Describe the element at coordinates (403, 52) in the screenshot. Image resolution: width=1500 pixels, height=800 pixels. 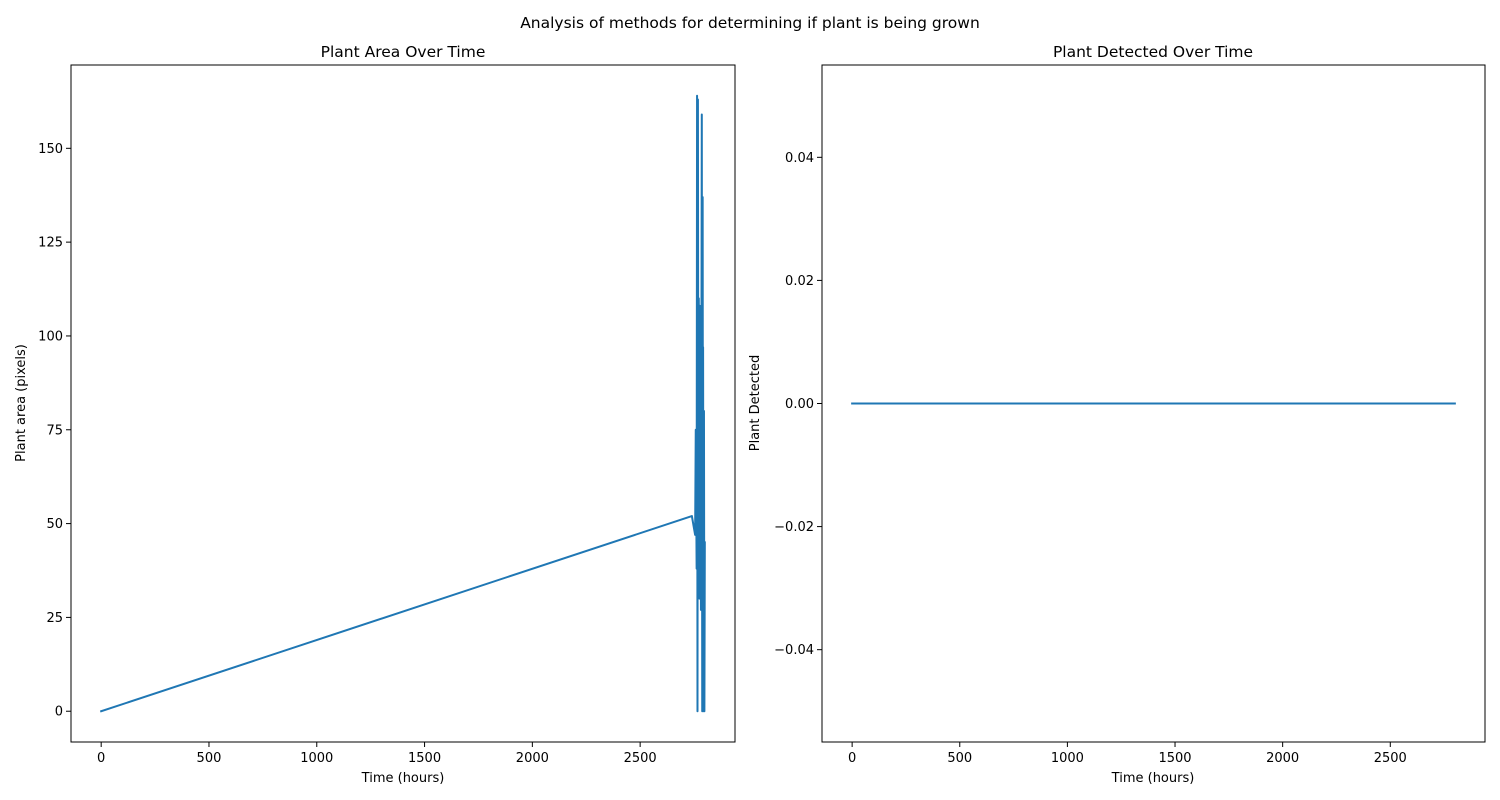
I see `chart-title: Plant Area Over Time` at that location.